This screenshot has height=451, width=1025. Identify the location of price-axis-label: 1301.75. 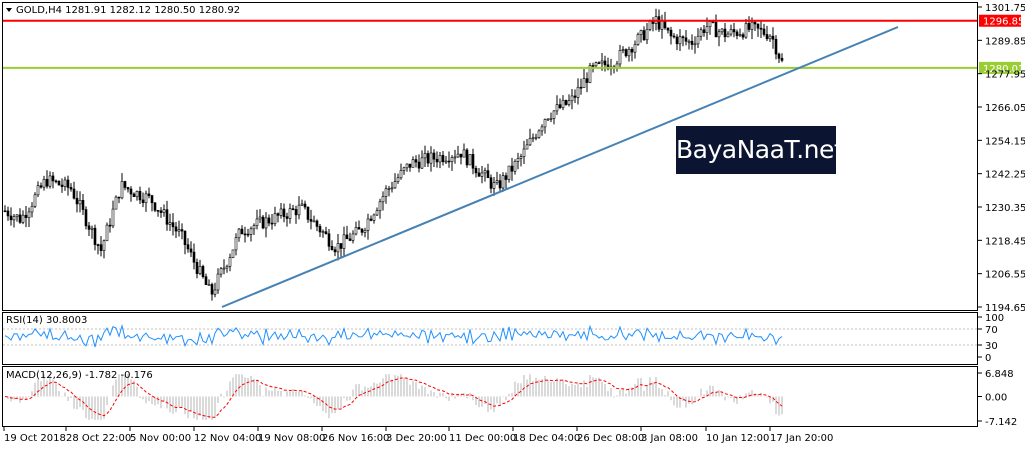
(1005, 8).